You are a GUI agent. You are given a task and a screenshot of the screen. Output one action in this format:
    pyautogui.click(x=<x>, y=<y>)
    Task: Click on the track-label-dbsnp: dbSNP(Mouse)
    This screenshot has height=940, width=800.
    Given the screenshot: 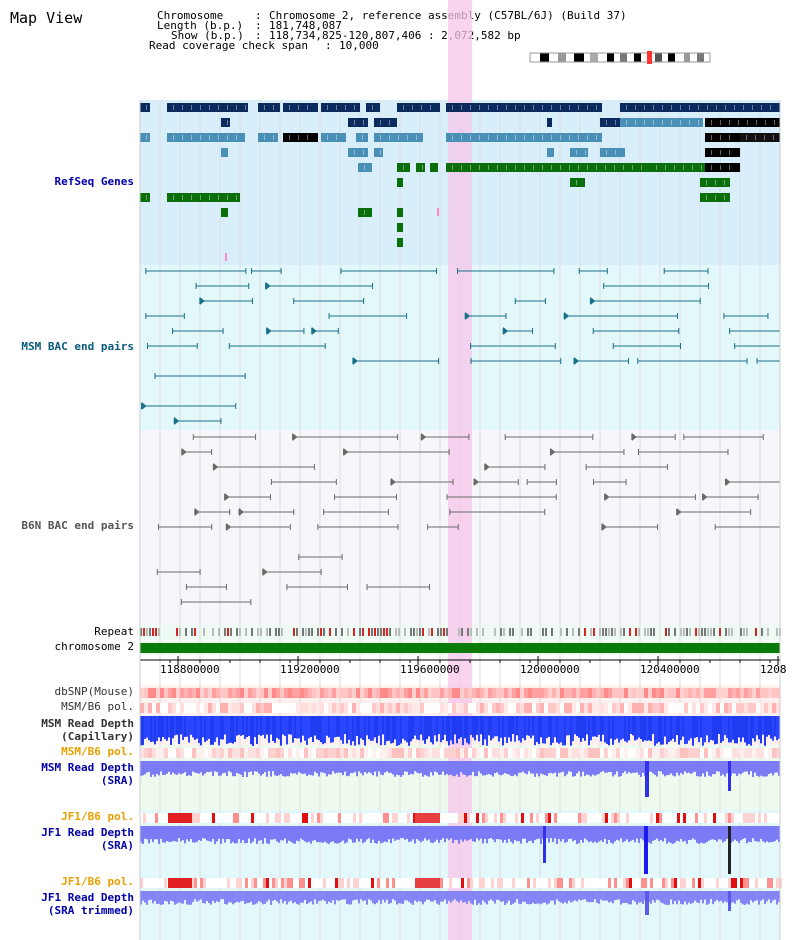 What is the action you would take?
    pyautogui.click(x=94, y=691)
    